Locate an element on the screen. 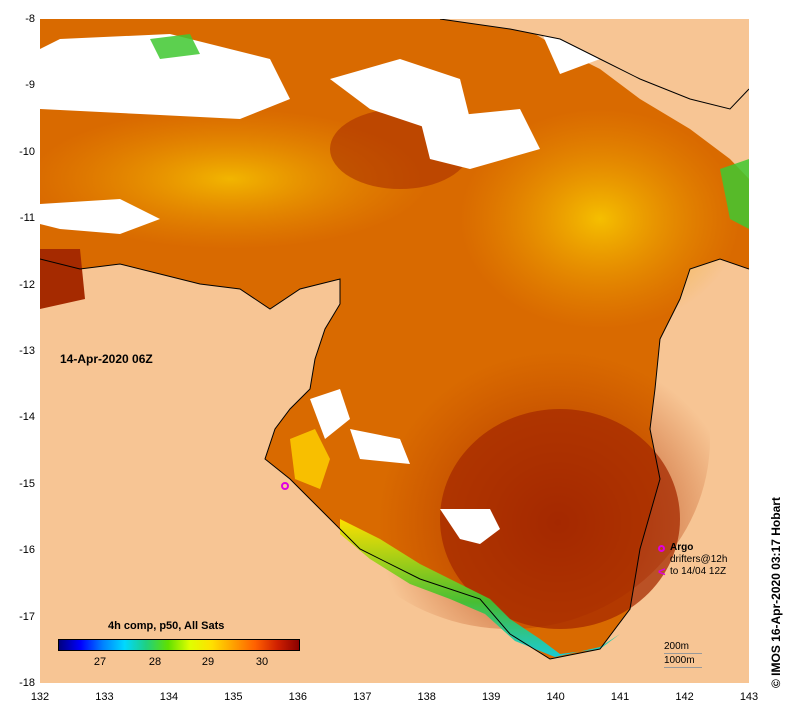 Image resolution: width=791 pixels, height=716 pixels. lon-tick-label: 141 is located at coordinates (620, 697).